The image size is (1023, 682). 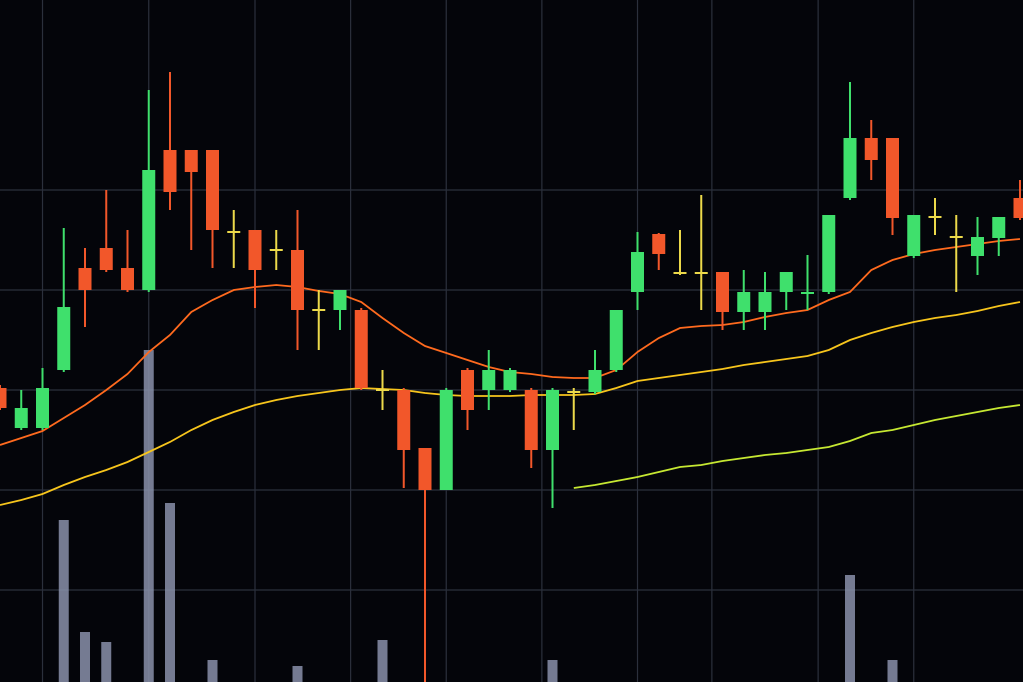 What do you see at coordinates (797, 446) in the screenshot?
I see `average-line` at bounding box center [797, 446].